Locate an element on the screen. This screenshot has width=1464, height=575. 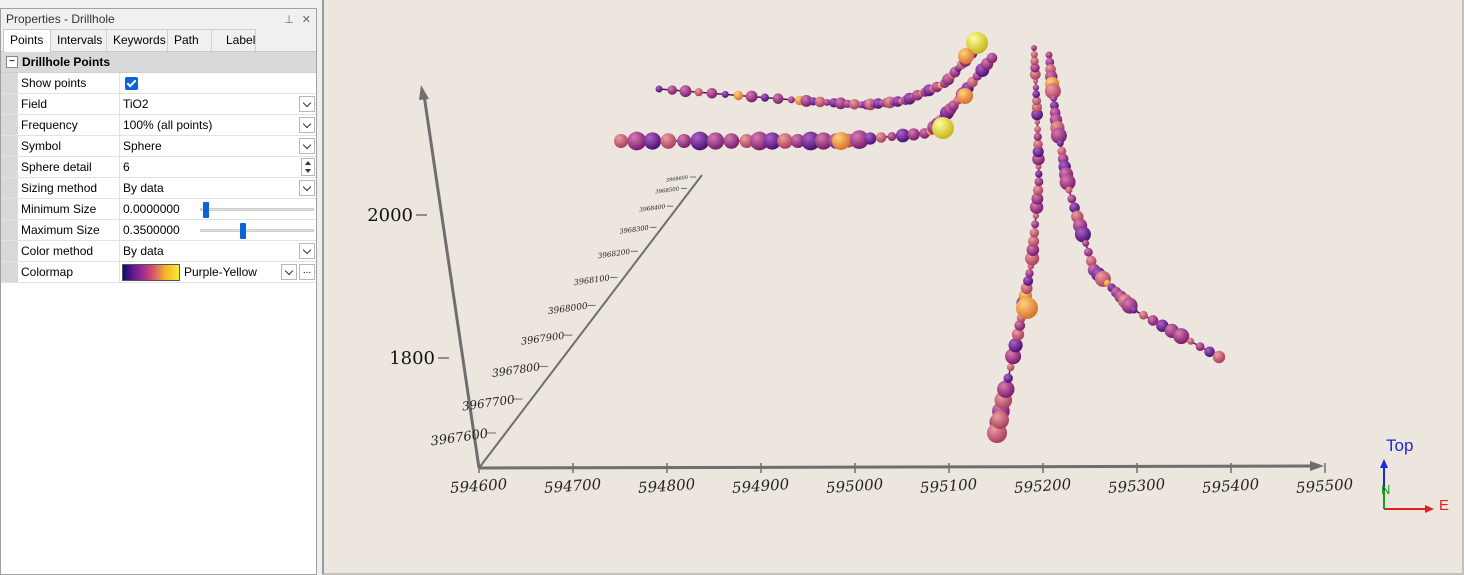
minimum-size-slider is located at coordinates (257, 210).